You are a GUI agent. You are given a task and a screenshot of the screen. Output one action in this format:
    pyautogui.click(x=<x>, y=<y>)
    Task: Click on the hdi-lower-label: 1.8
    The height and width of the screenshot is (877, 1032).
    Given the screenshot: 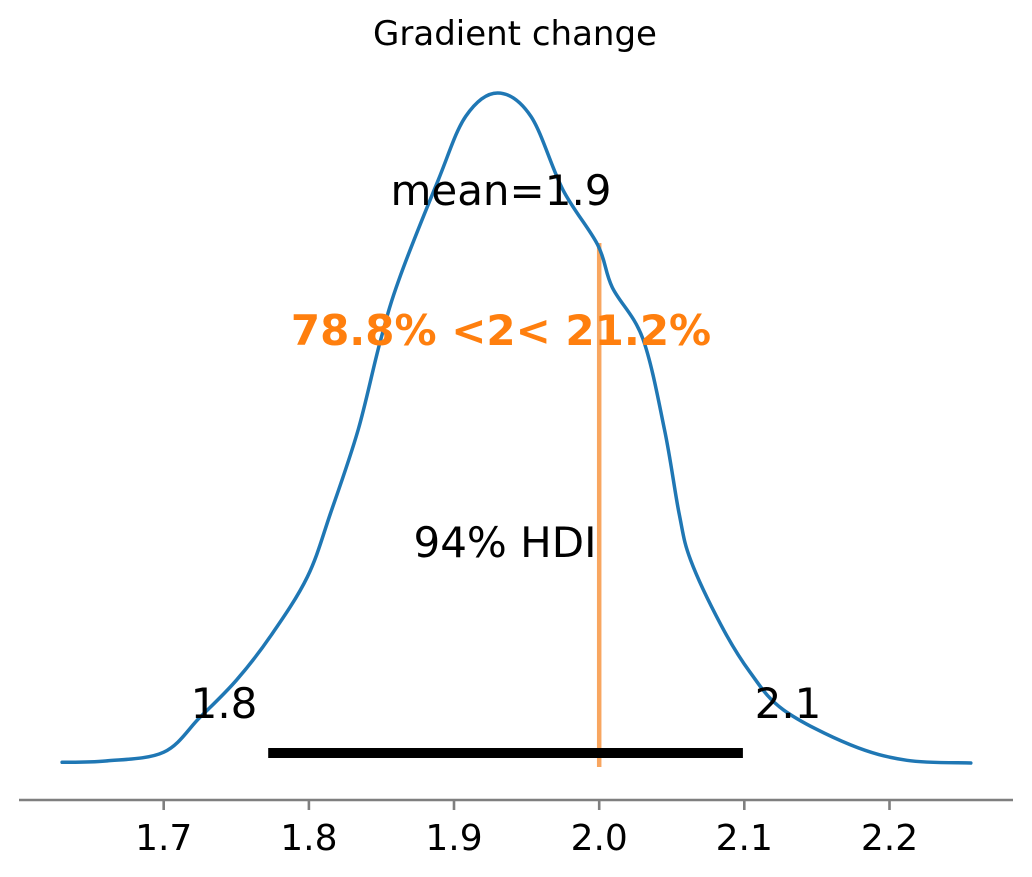 What is the action you would take?
    pyautogui.click(x=224, y=703)
    